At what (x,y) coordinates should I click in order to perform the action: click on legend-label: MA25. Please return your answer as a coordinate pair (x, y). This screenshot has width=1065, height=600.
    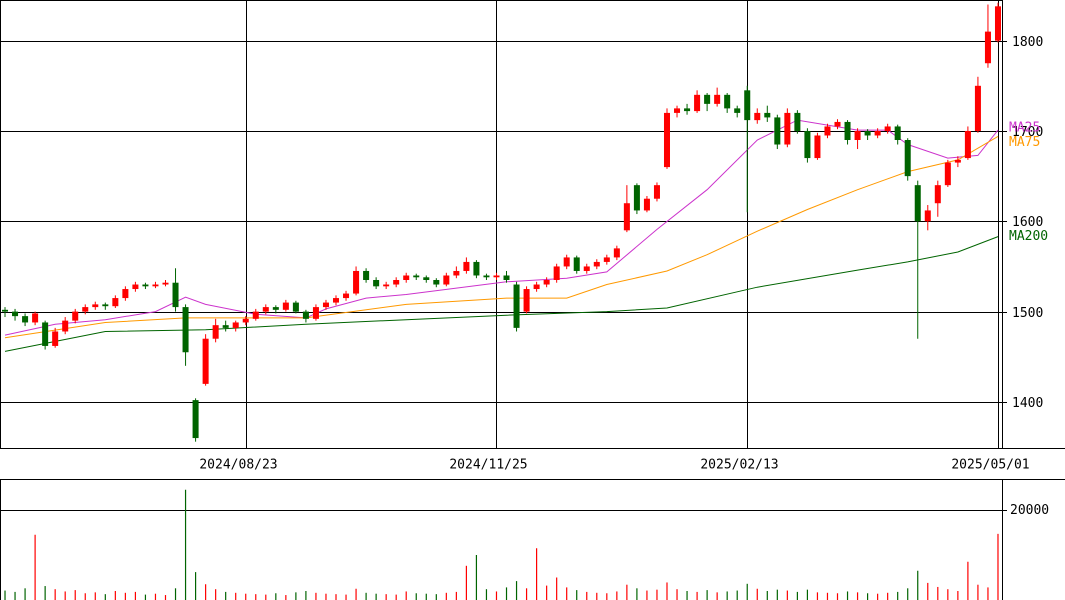
    Looking at the image, I should click on (1024, 128).